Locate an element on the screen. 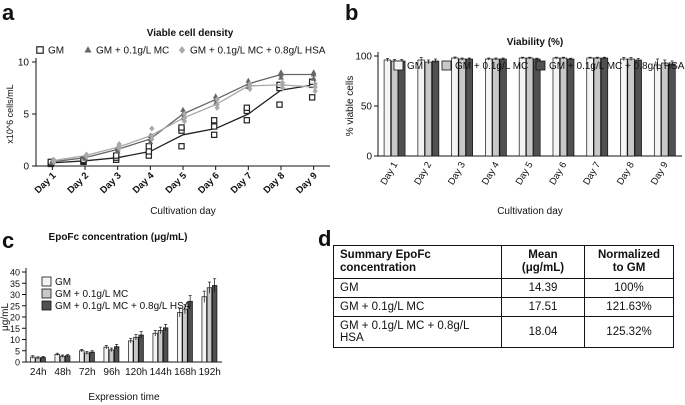 The height and width of the screenshot is (405, 685). x-tick-label: Day 6 is located at coordinates (558, 173).